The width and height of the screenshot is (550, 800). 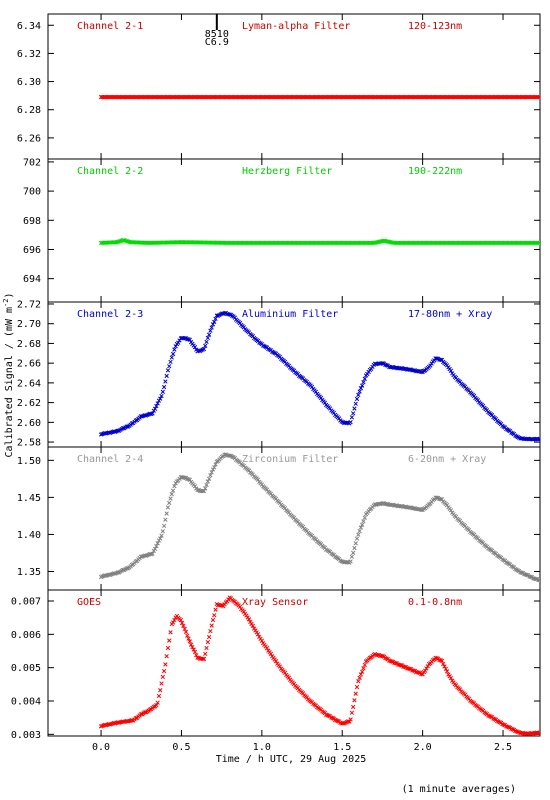 I want to click on panel-channel-label: Channel 2-3, so click(x=110, y=314).